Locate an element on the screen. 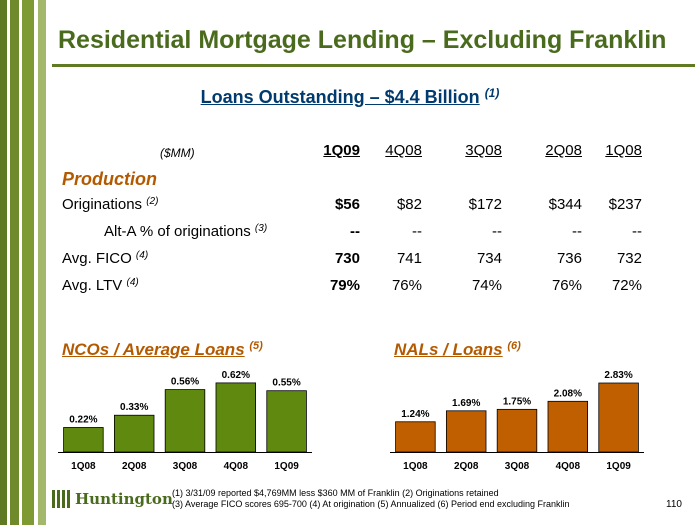 This screenshot has height=525, width=700. row-label: Alt-A % of originations (3) is located at coordinates (185, 231).